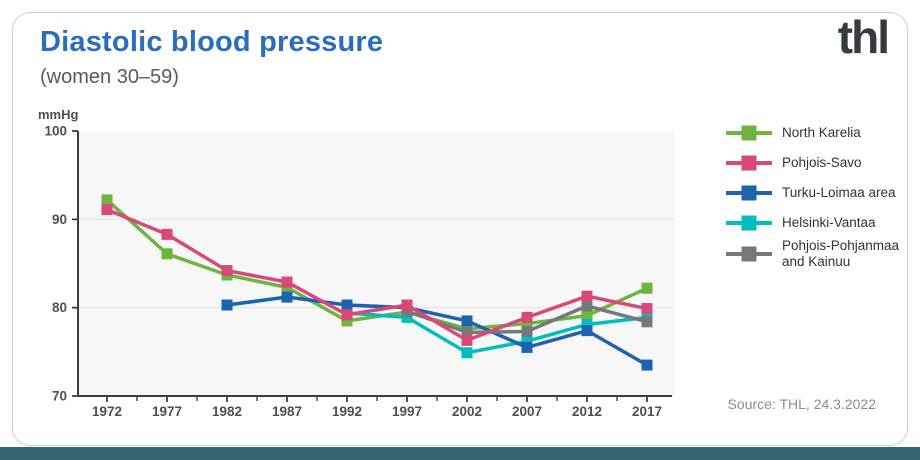 Image resolution: width=920 pixels, height=460 pixels. Describe the element at coordinates (58, 114) in the screenshot. I see `y-axis-unit-label: mmHg` at that location.